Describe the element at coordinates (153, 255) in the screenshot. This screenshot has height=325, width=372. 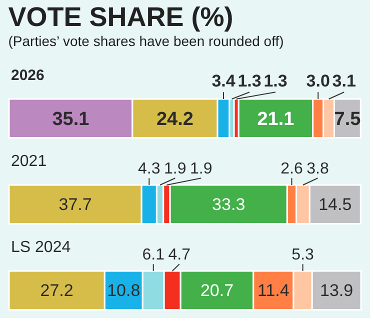
I see `data-label: 6.1` at that location.